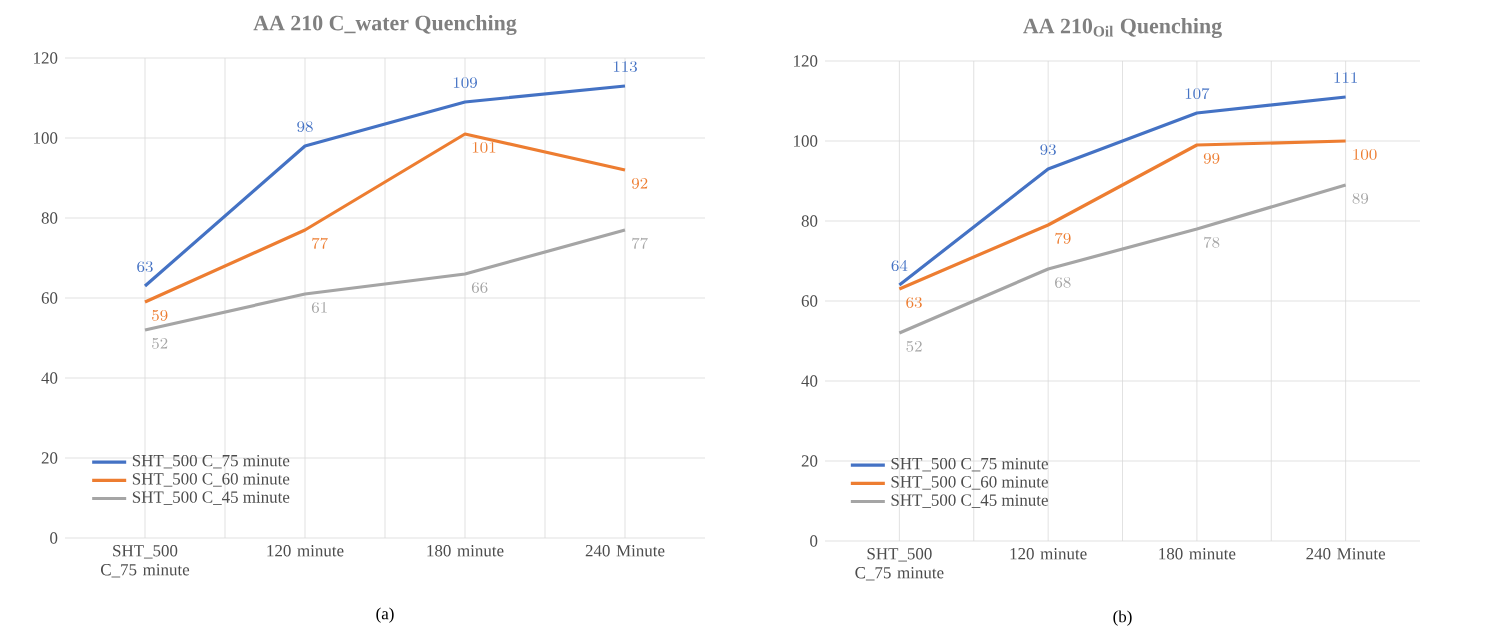 Image resolution: width=1502 pixels, height=631 pixels. Describe the element at coordinates (1048, 150) in the screenshot. I see `data-label: 93` at that location.